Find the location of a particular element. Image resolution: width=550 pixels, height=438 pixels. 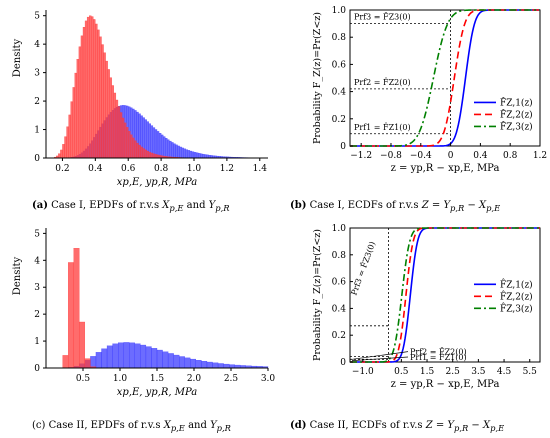

red-series-bars is located at coordinates (120, 87).